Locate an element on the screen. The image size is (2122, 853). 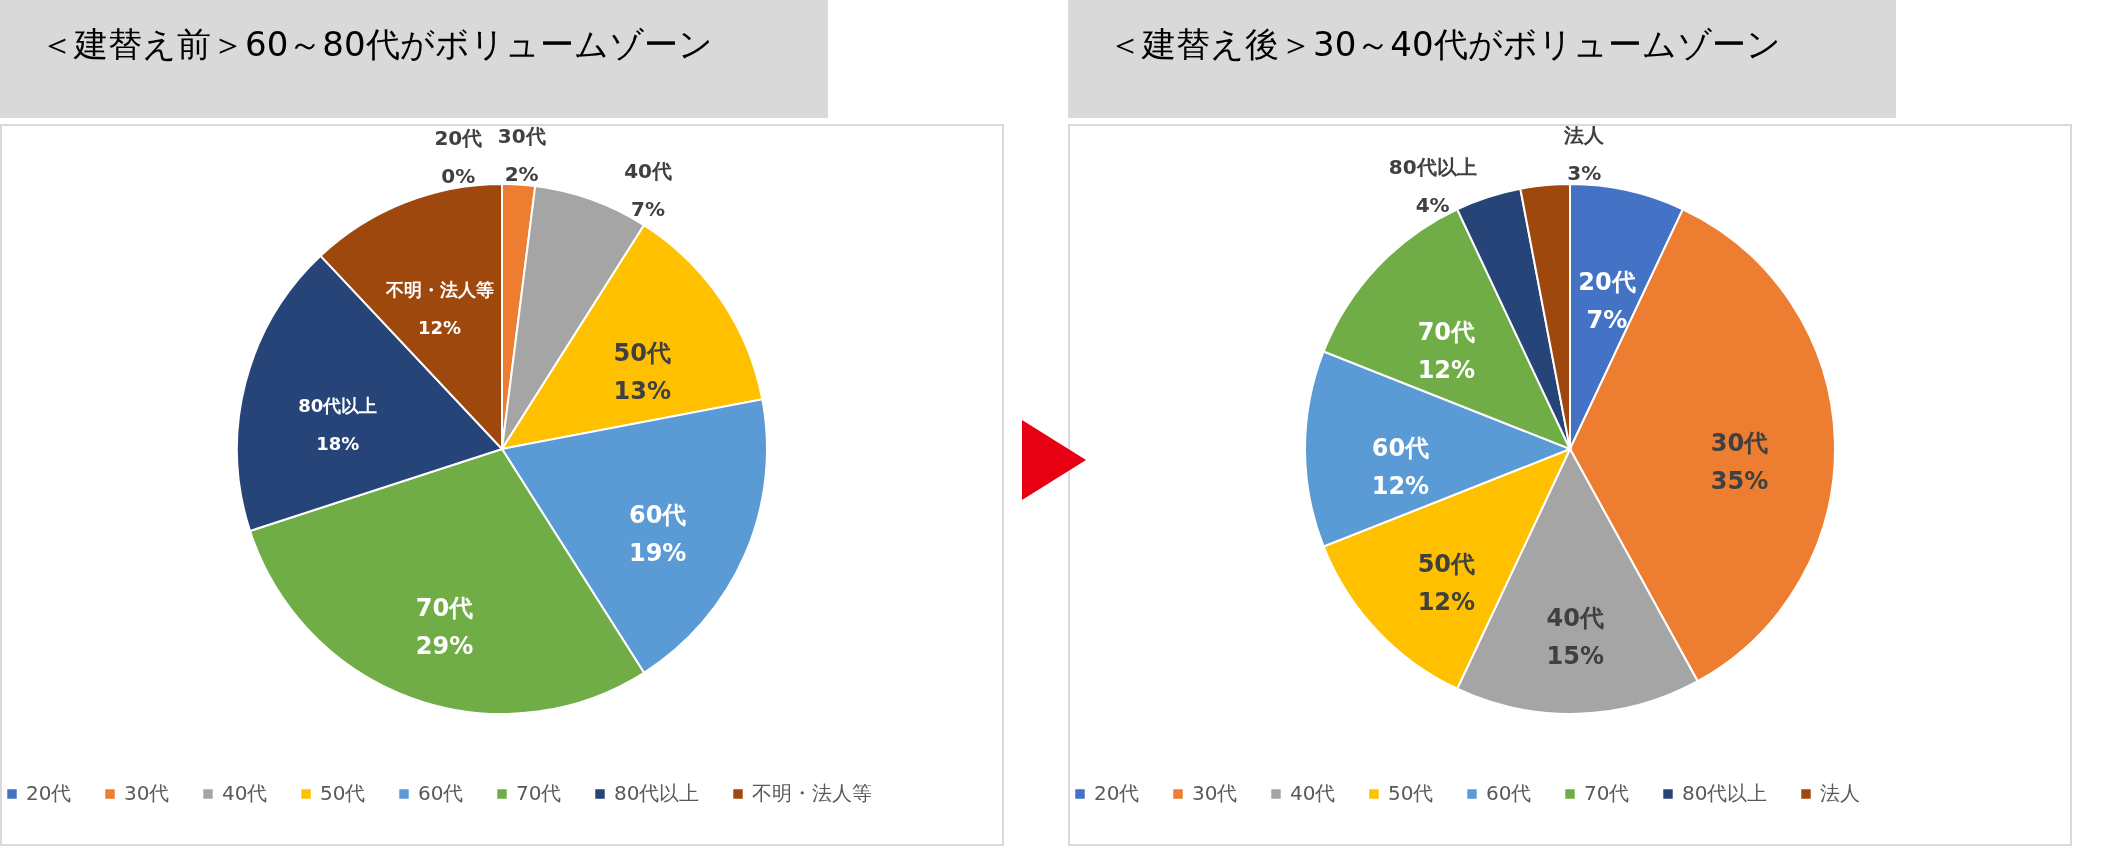
slice-label: 不明・法人等 is located at coordinates (439, 290).